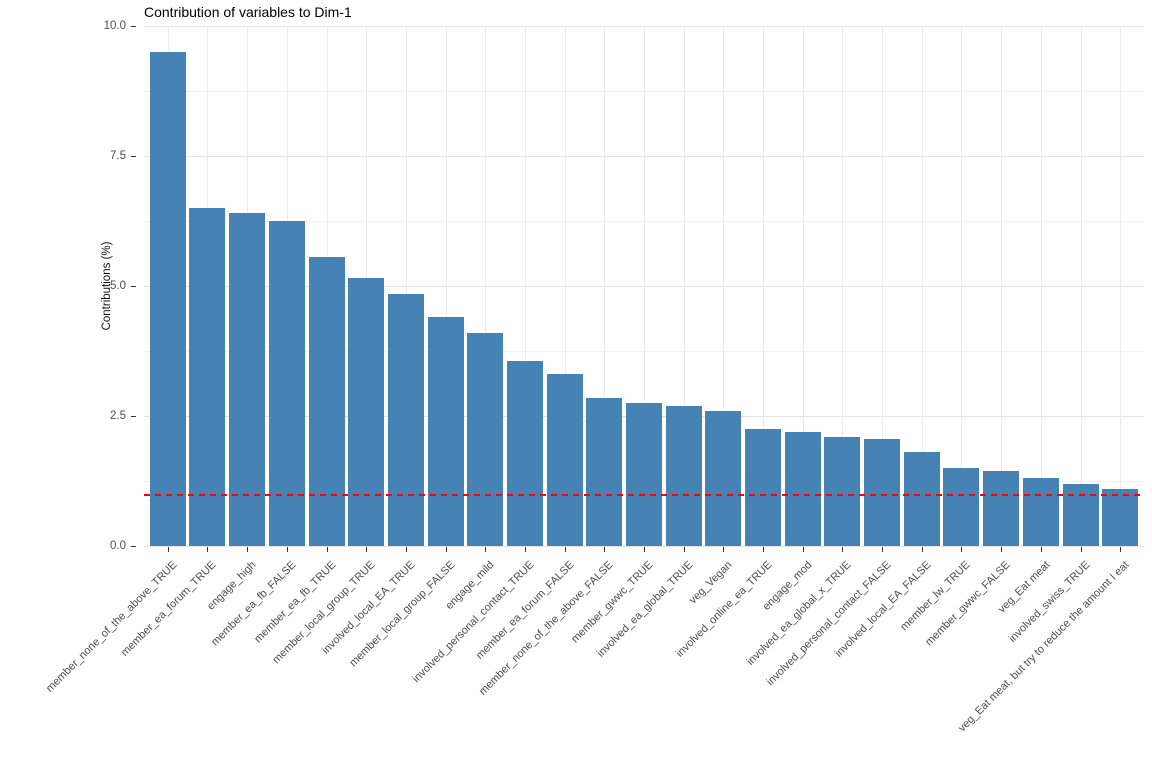 The image size is (1152, 768). I want to click on gridline-major, so click(644, 546).